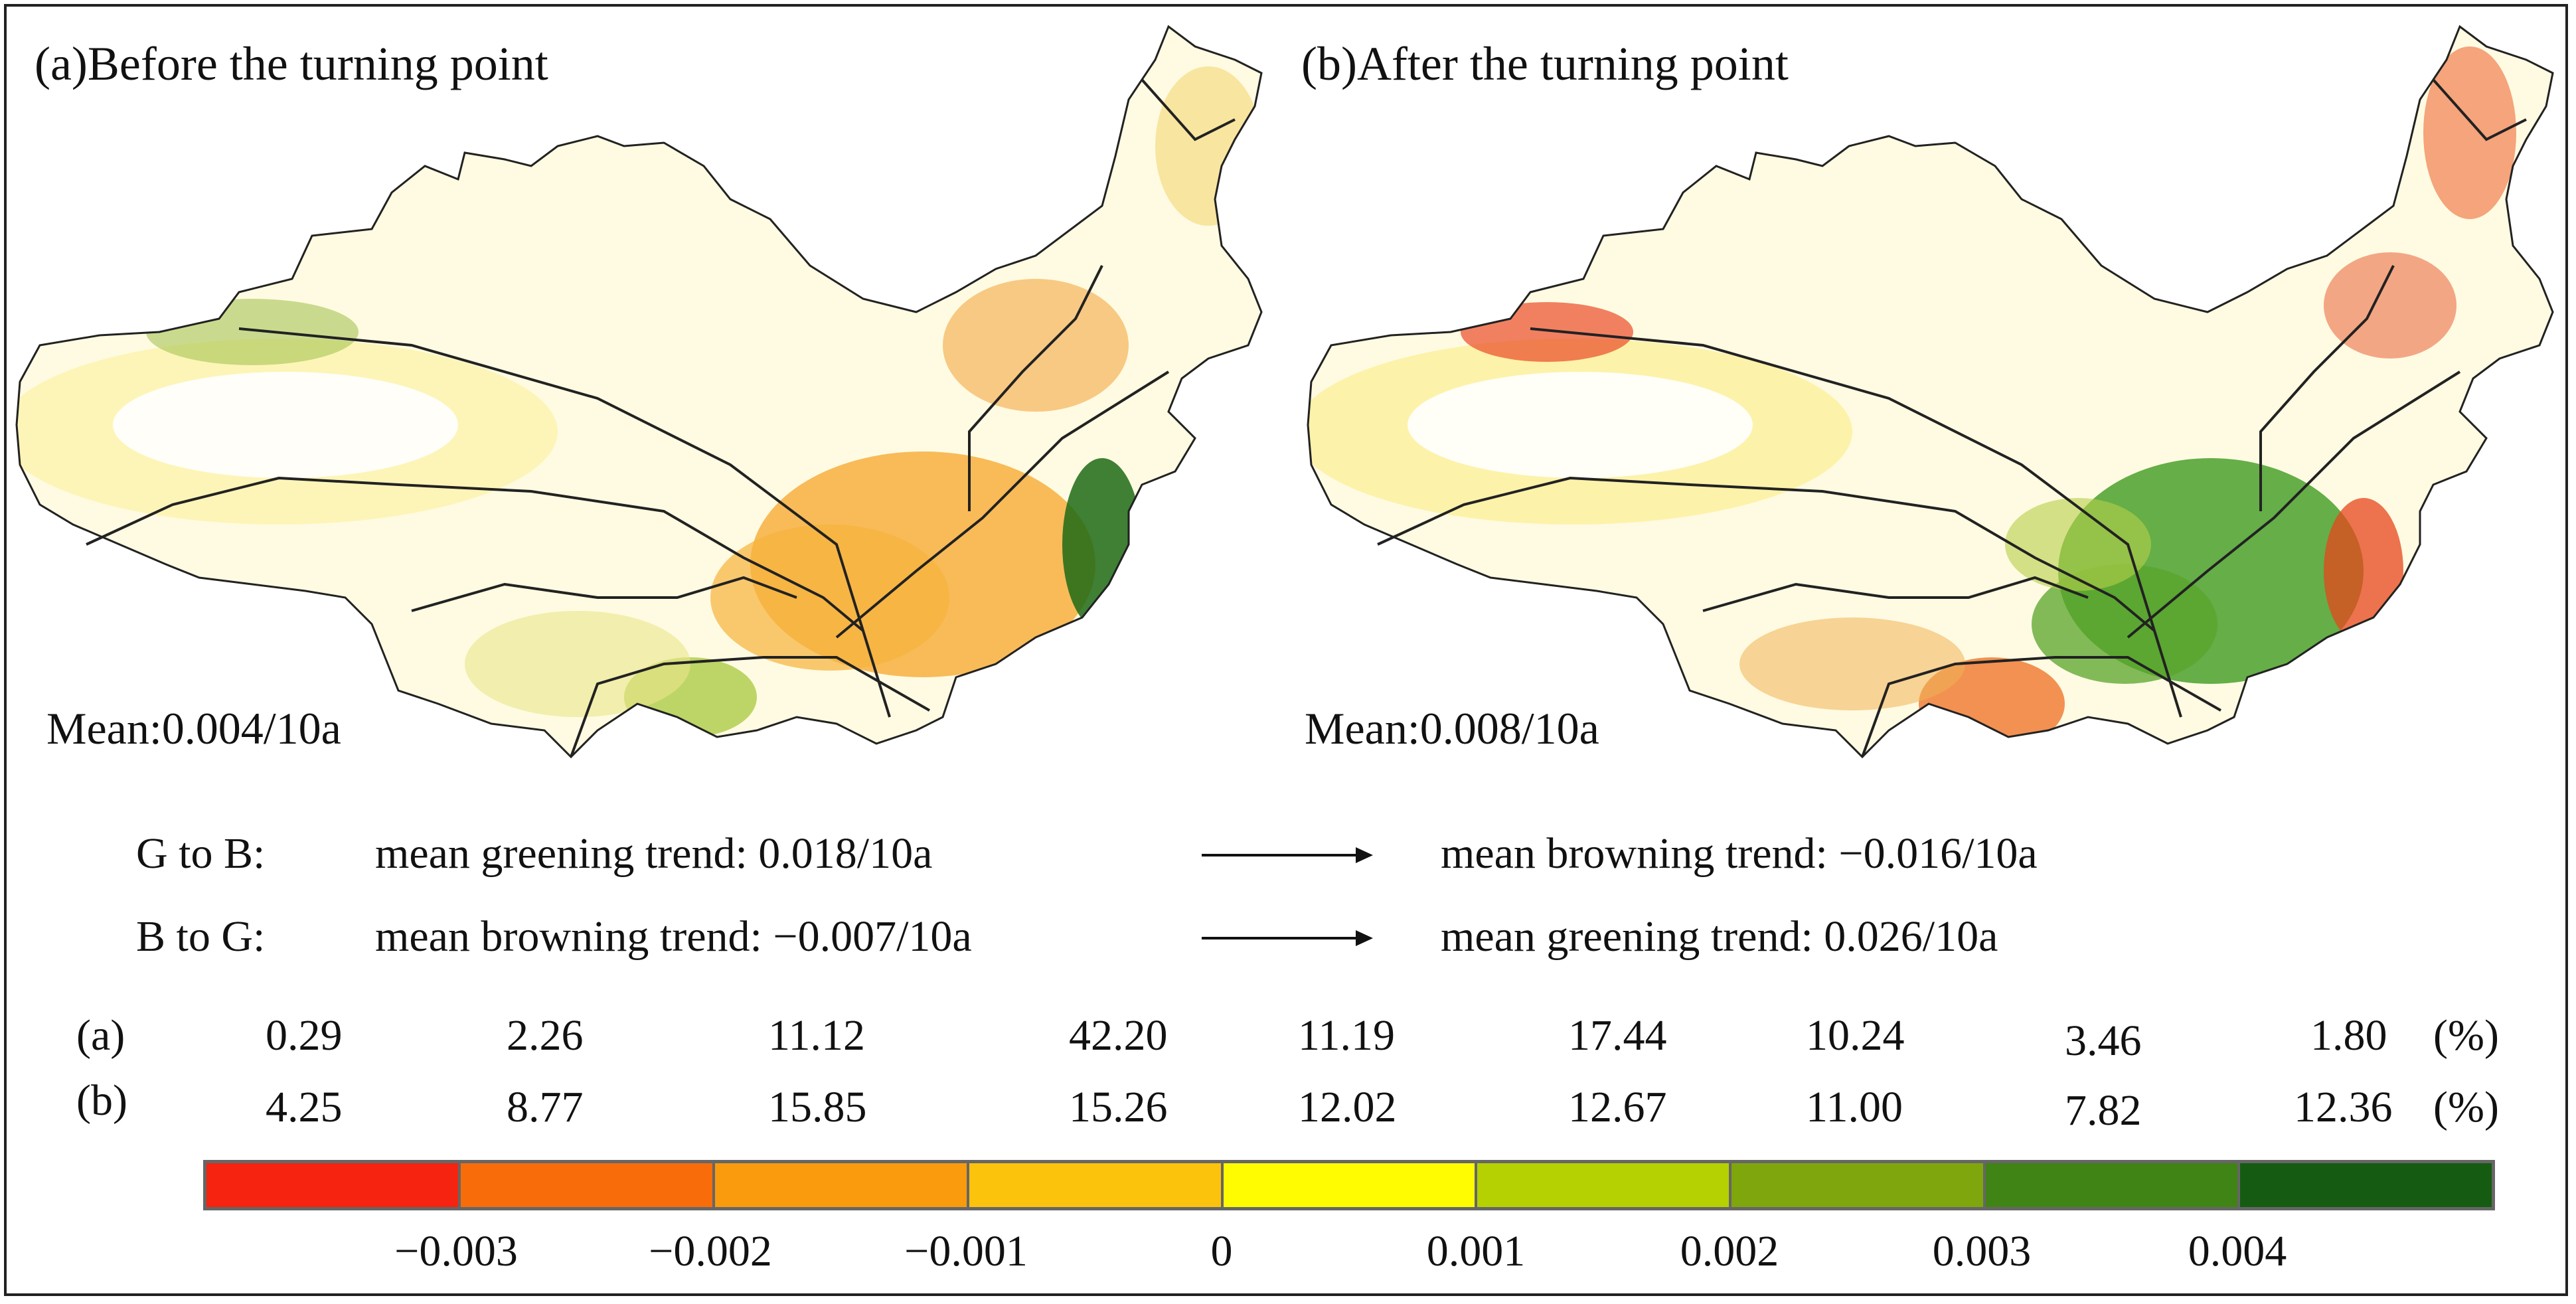 The height and width of the screenshot is (1304, 2576). I want to click on color-legend-bar, so click(1349, 1185).